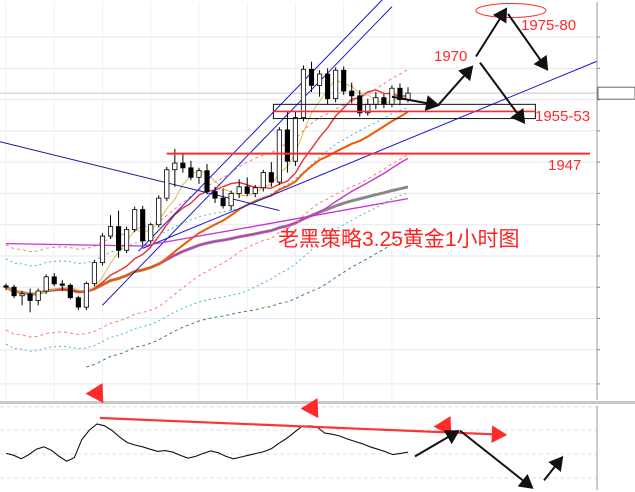 This screenshot has width=635, height=492. Describe the element at coordinates (562, 116) in the screenshot. I see `annotation-1955-53: 1955-53` at that location.